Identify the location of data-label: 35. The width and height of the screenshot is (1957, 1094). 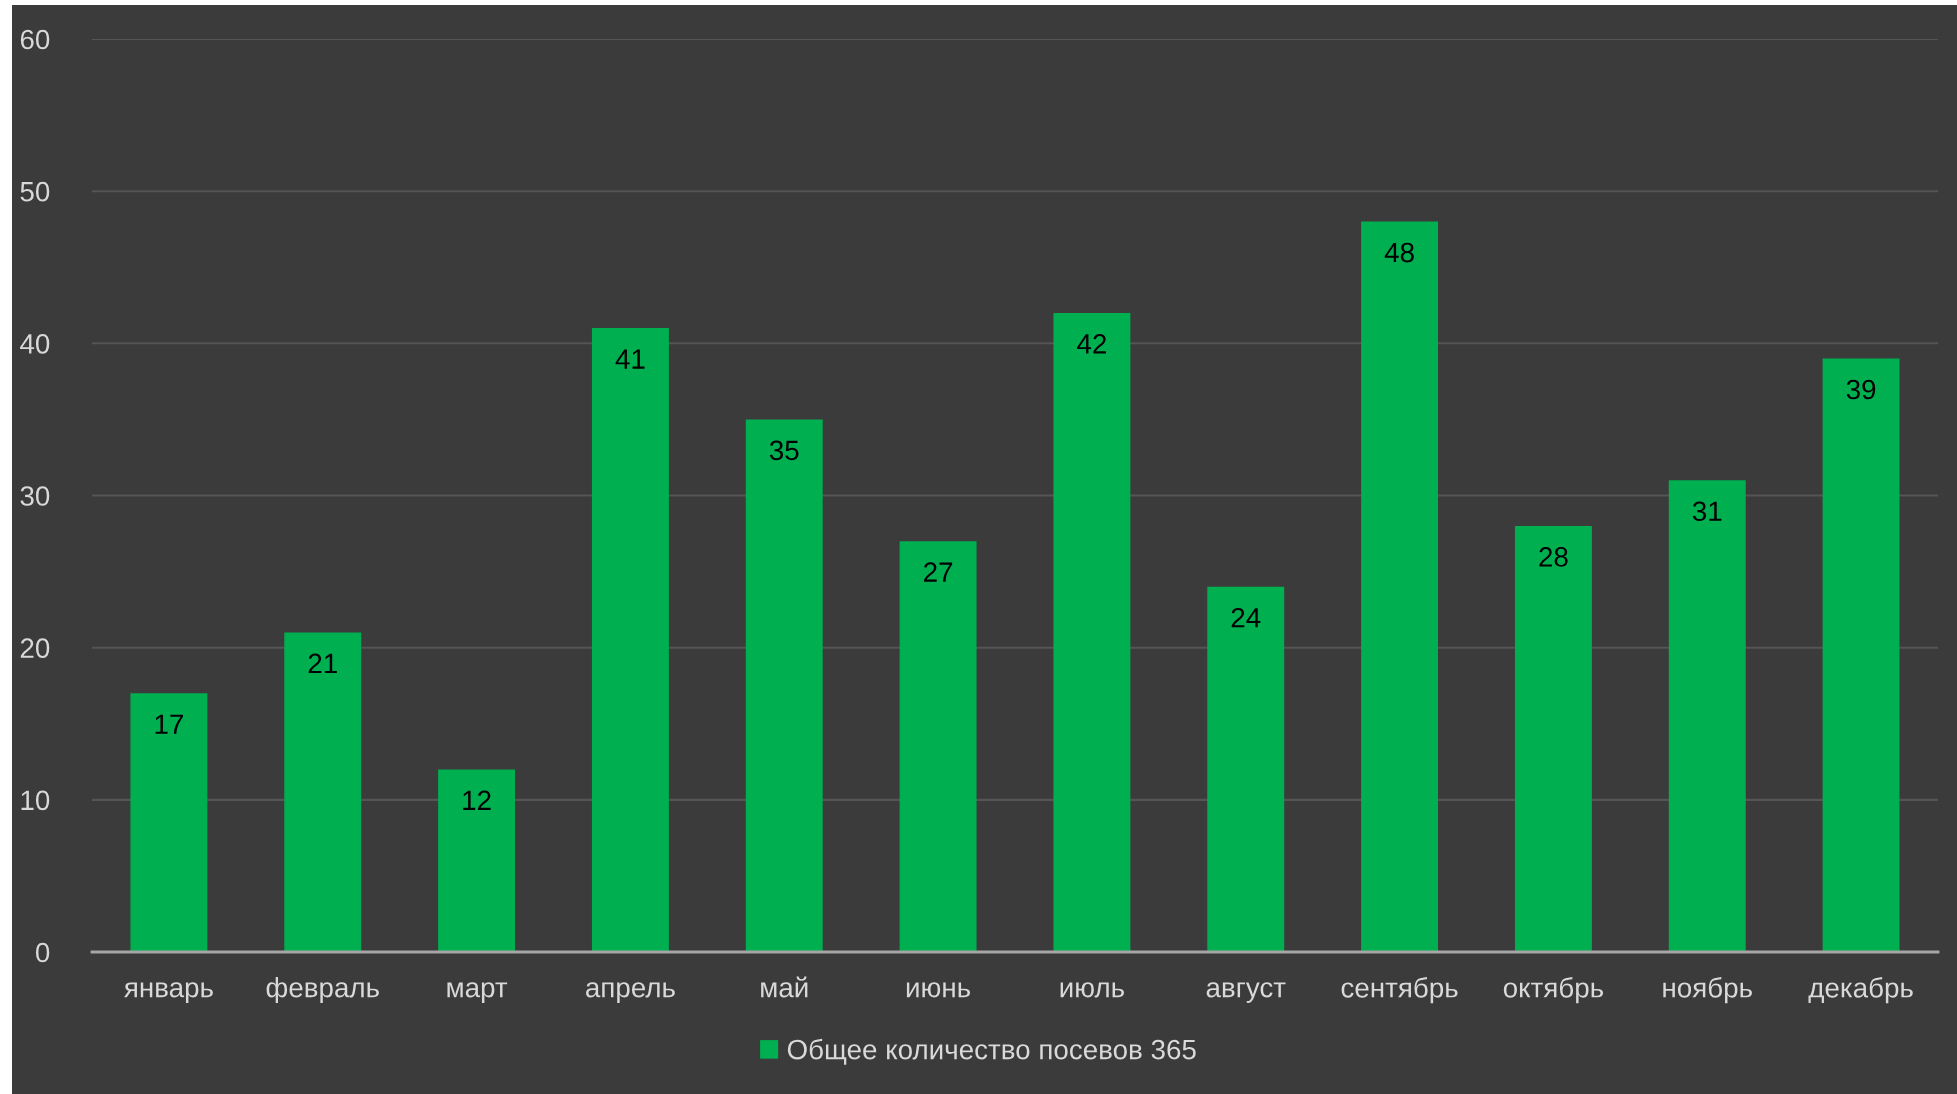
(784, 450).